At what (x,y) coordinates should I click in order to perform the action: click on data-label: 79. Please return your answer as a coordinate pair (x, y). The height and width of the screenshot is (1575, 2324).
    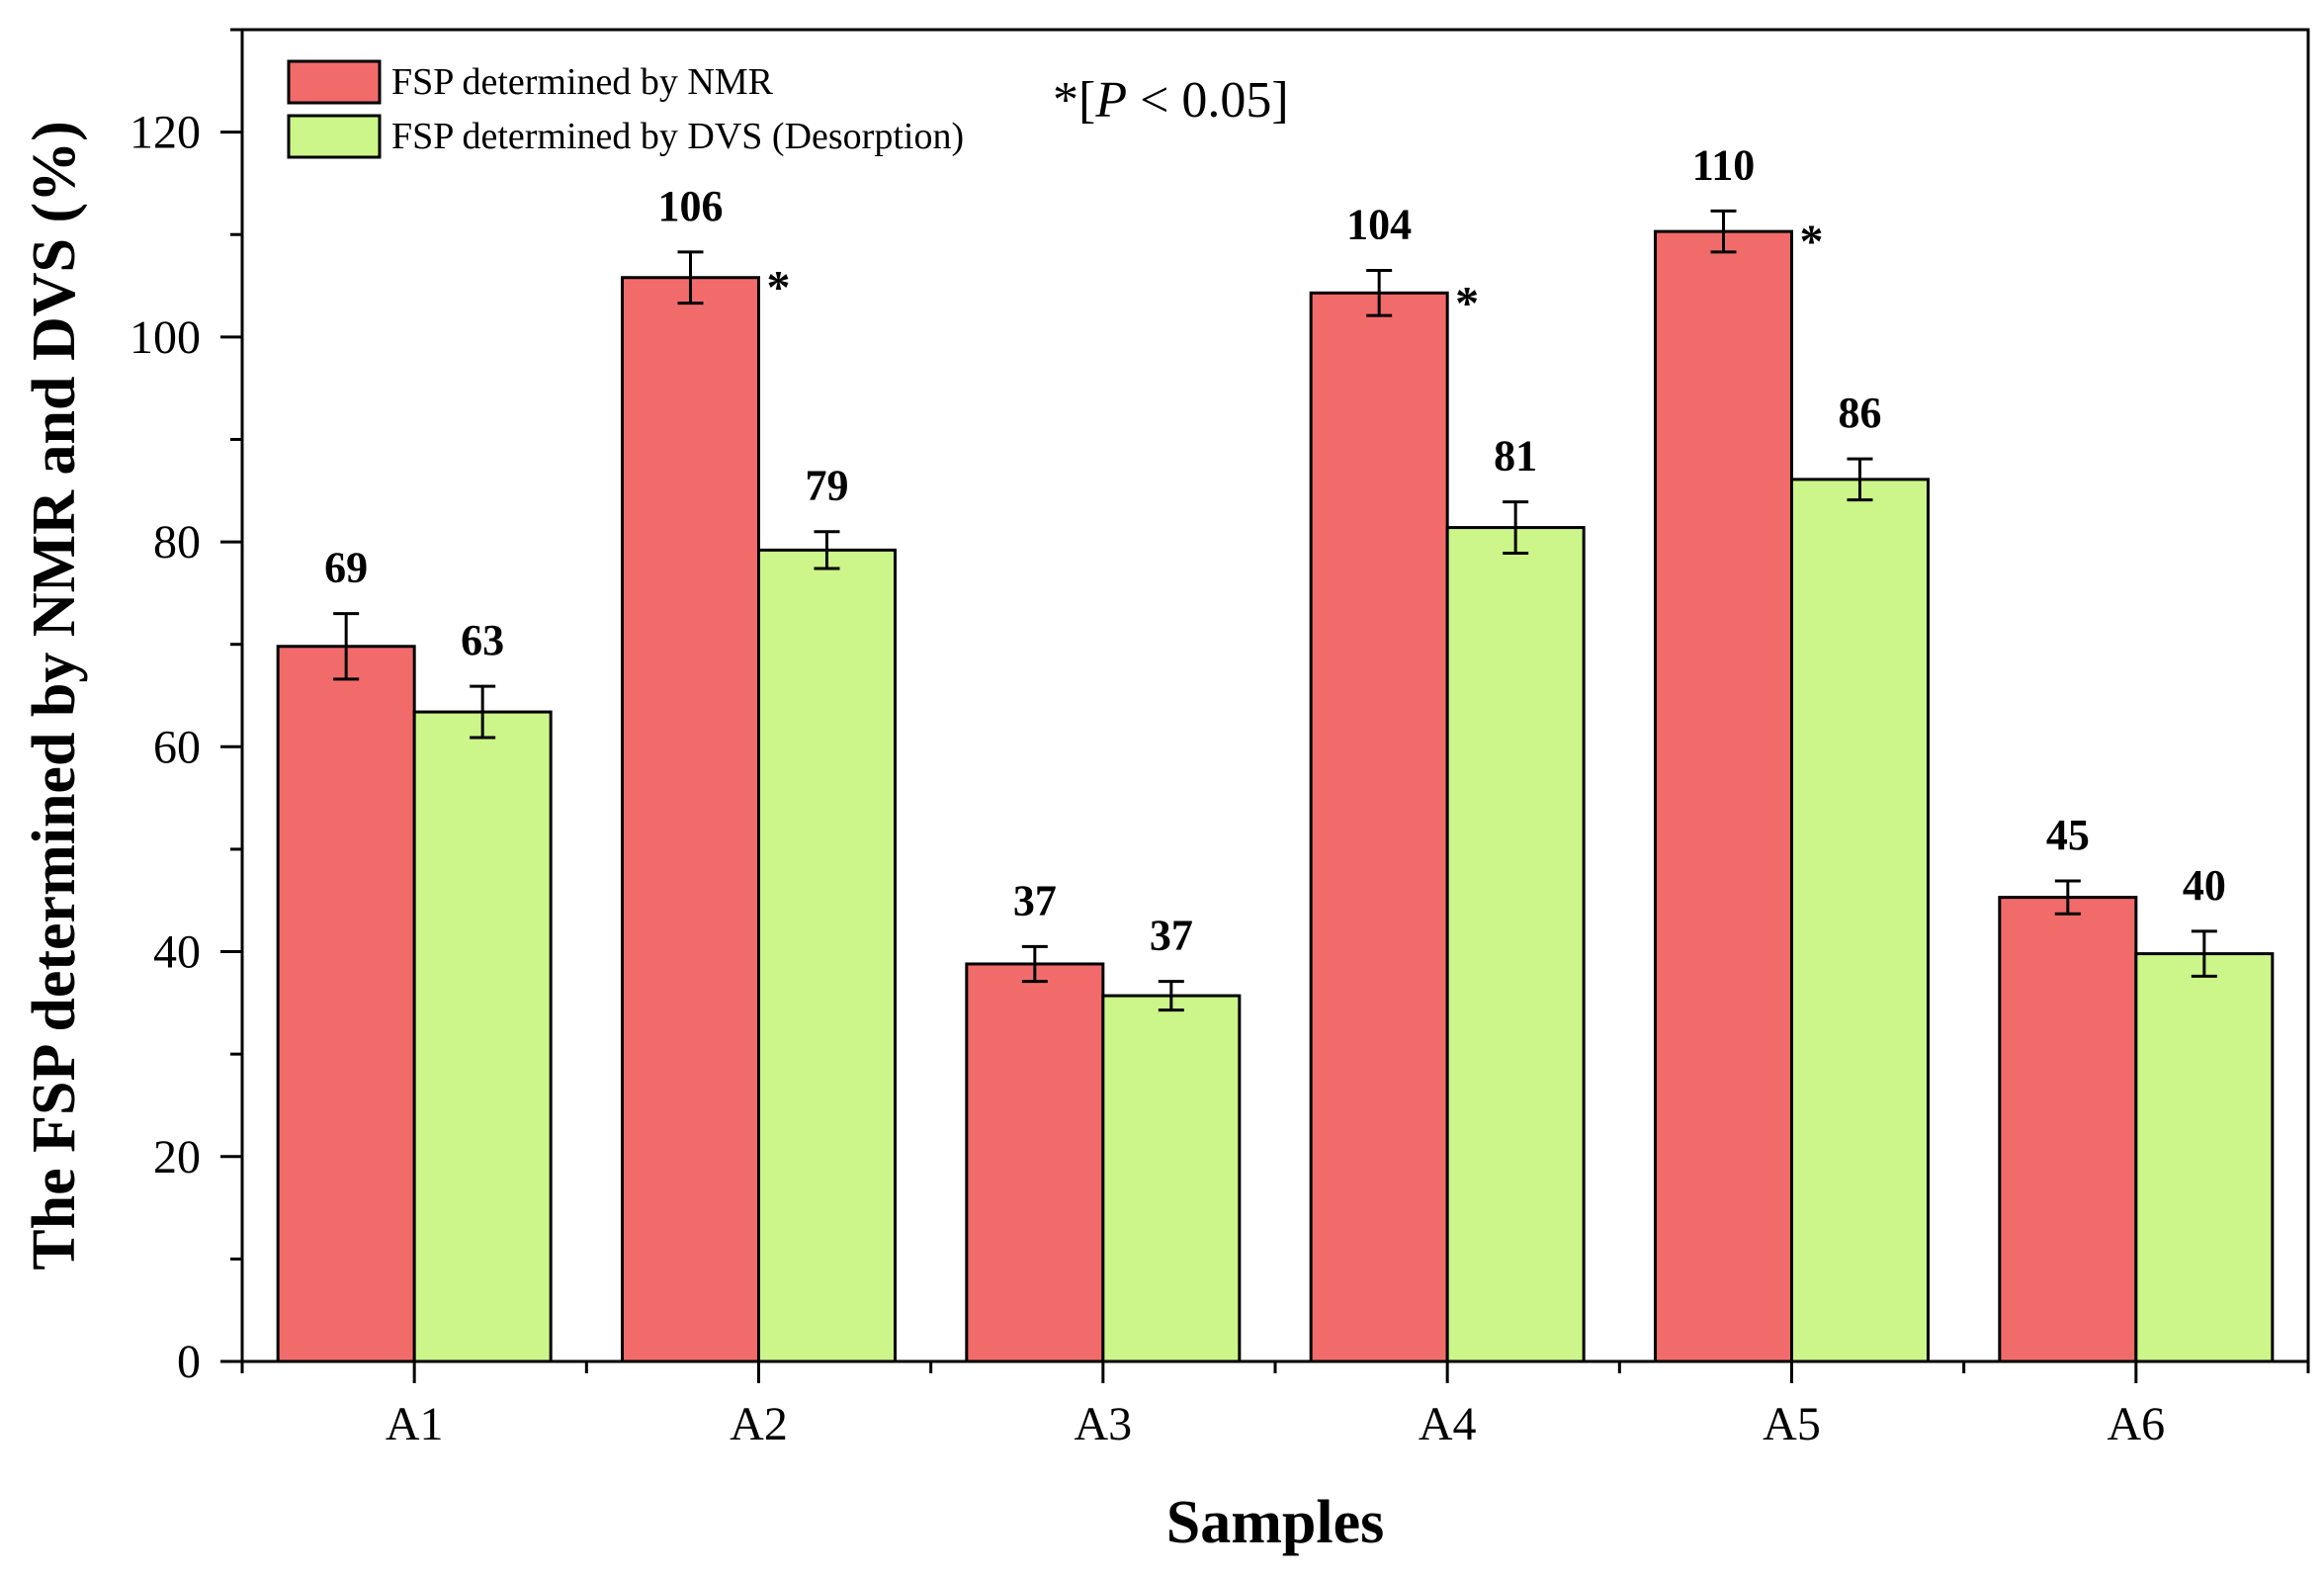
    Looking at the image, I should click on (827, 486).